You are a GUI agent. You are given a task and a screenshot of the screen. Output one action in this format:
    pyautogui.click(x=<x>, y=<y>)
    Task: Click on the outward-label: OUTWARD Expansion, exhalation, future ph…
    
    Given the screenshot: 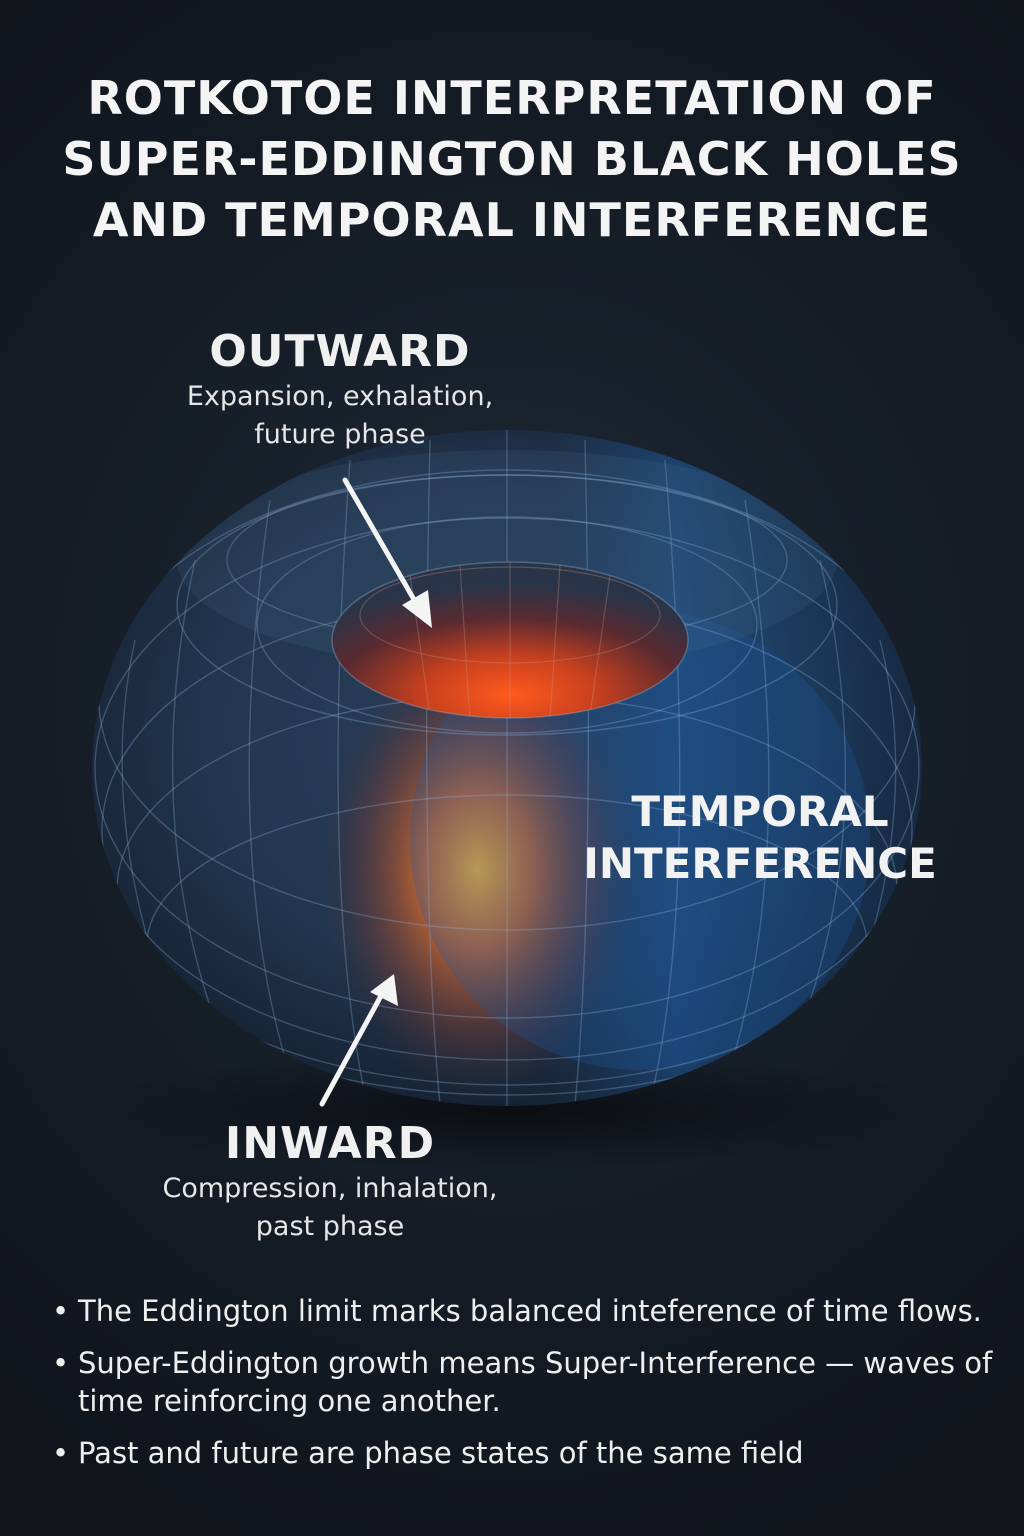 What is the action you would take?
    pyautogui.click(x=340, y=390)
    